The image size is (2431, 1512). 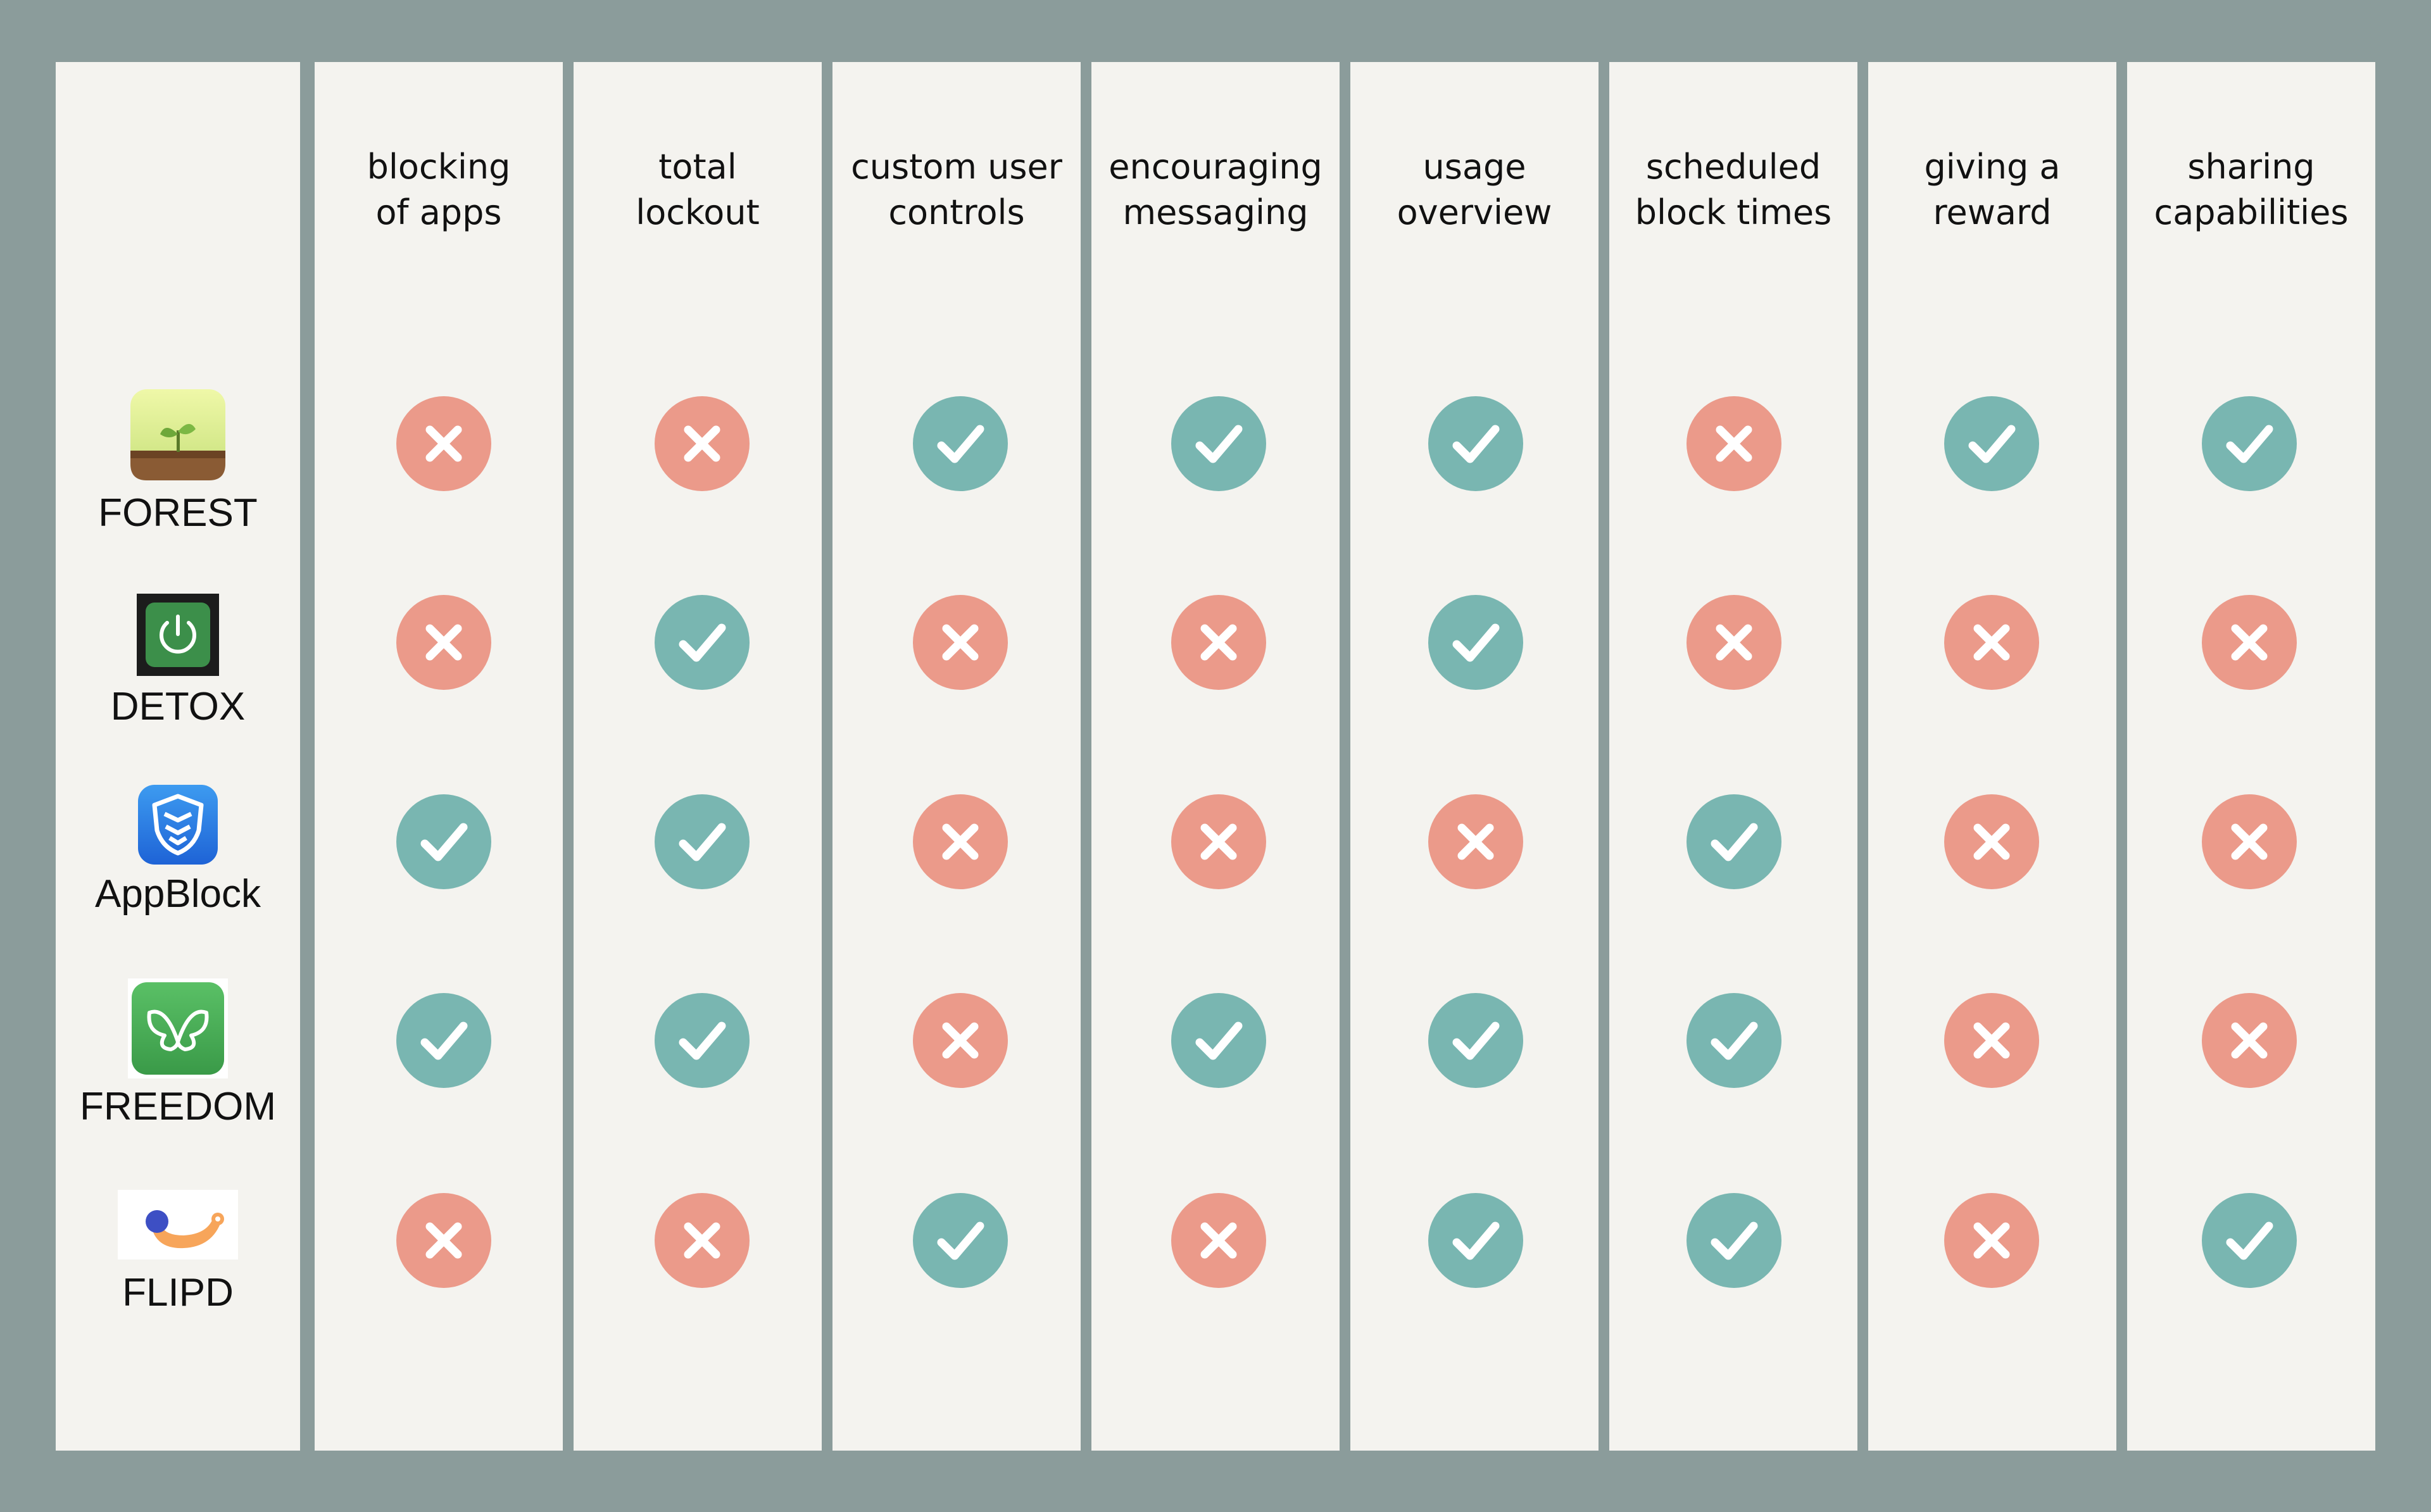 I want to click on app-flipd: FLIPD, so click(x=178, y=1259).